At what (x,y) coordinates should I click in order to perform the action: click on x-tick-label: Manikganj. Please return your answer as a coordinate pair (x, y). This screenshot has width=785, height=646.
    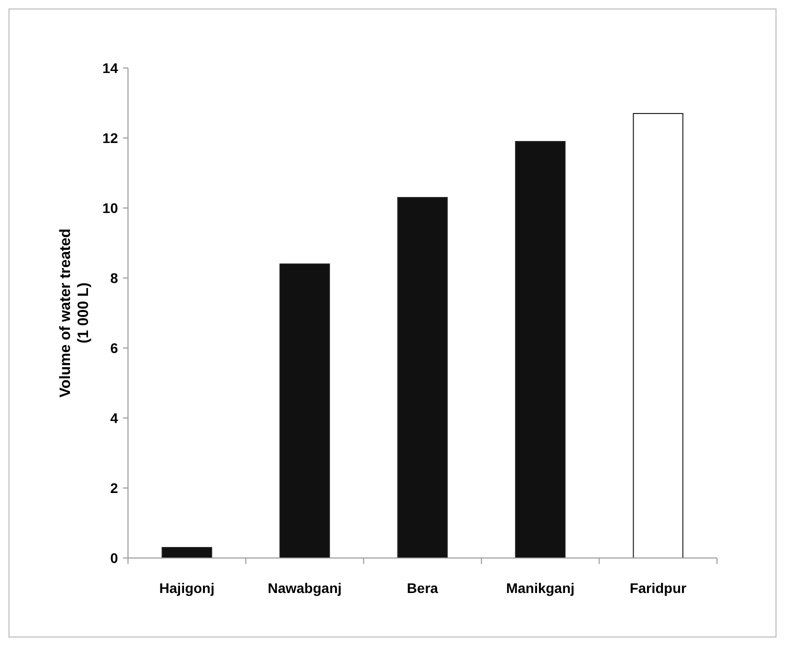
    Looking at the image, I should click on (540, 588).